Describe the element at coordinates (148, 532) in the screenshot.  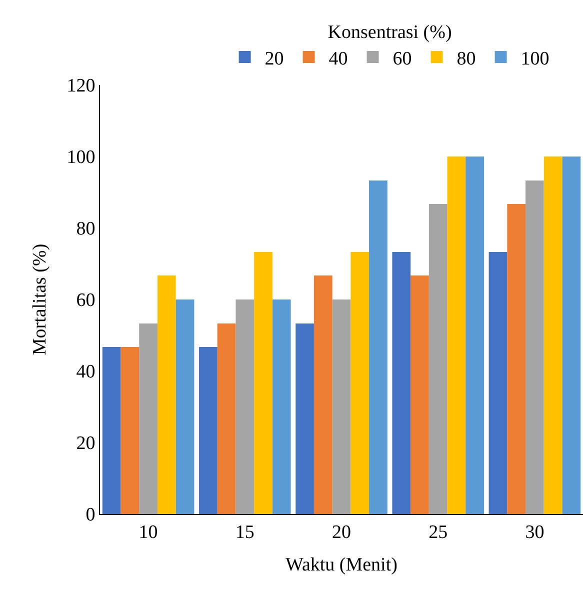
I see `x-tick-label: 10` at that location.